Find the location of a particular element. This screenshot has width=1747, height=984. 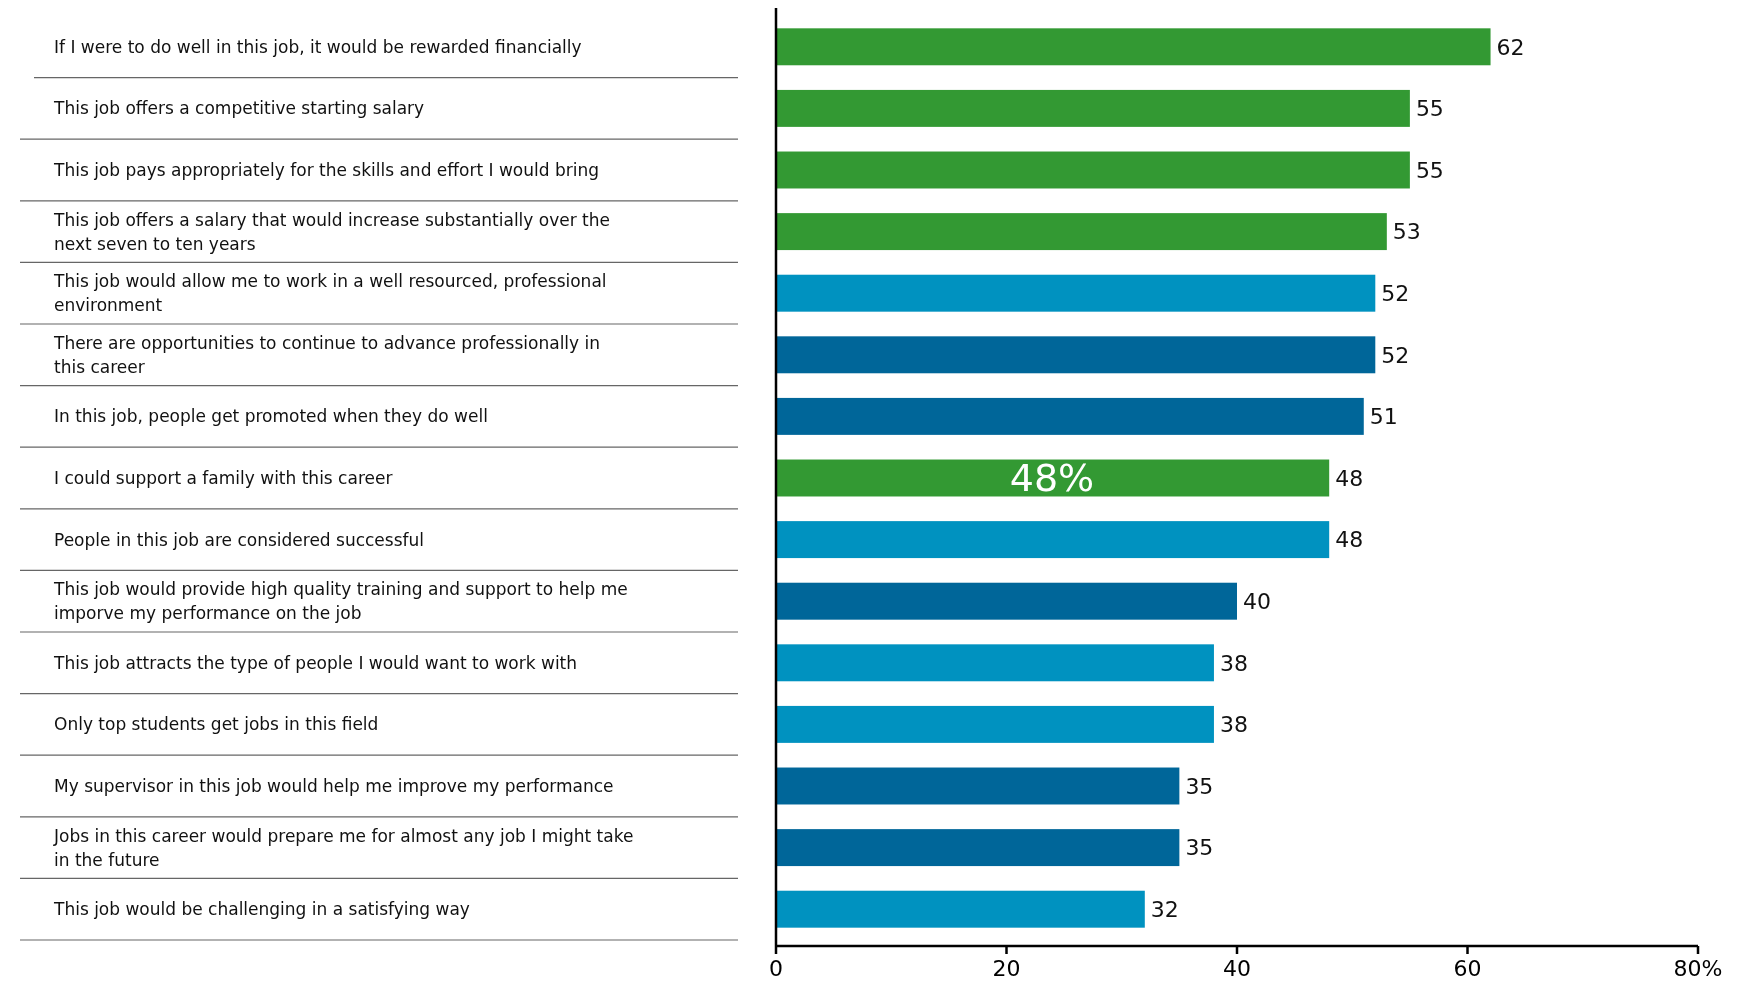

y-tick-label: People in this job are considered successful is located at coordinates (239, 539).